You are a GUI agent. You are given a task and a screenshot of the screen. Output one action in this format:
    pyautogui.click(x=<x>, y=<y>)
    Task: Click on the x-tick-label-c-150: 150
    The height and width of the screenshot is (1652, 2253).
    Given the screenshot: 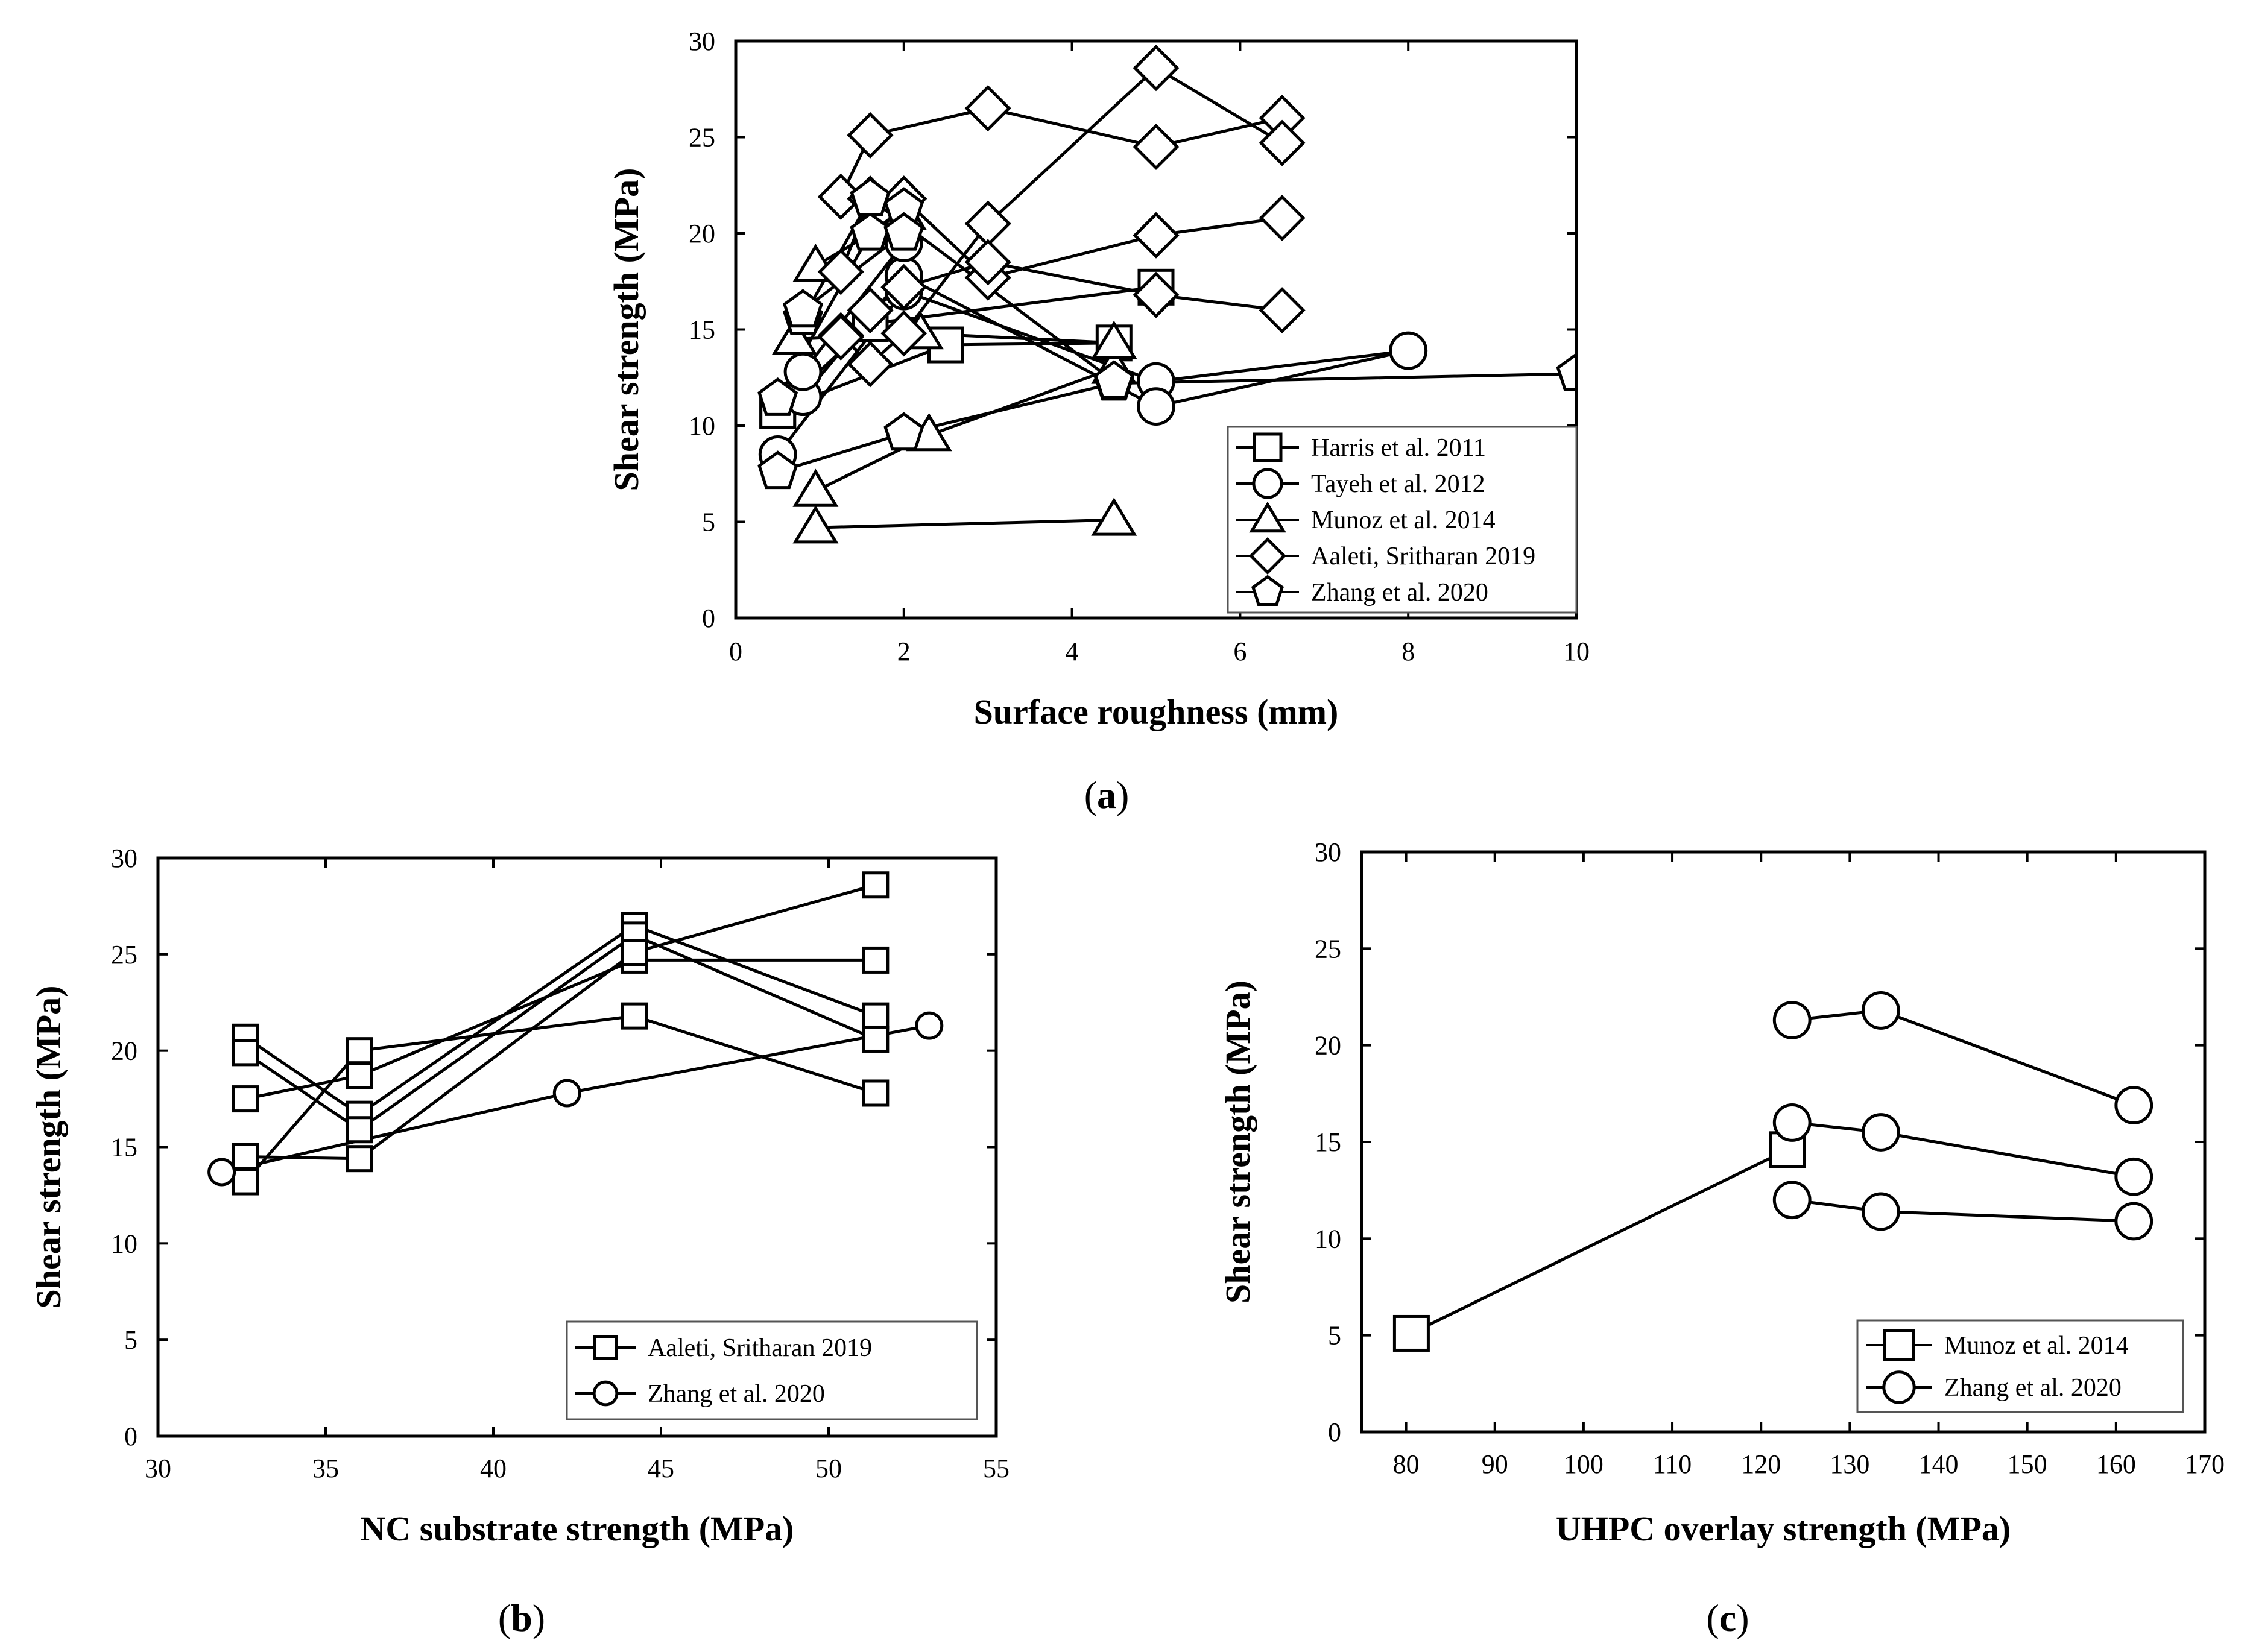 What is the action you would take?
    pyautogui.click(x=2027, y=1464)
    